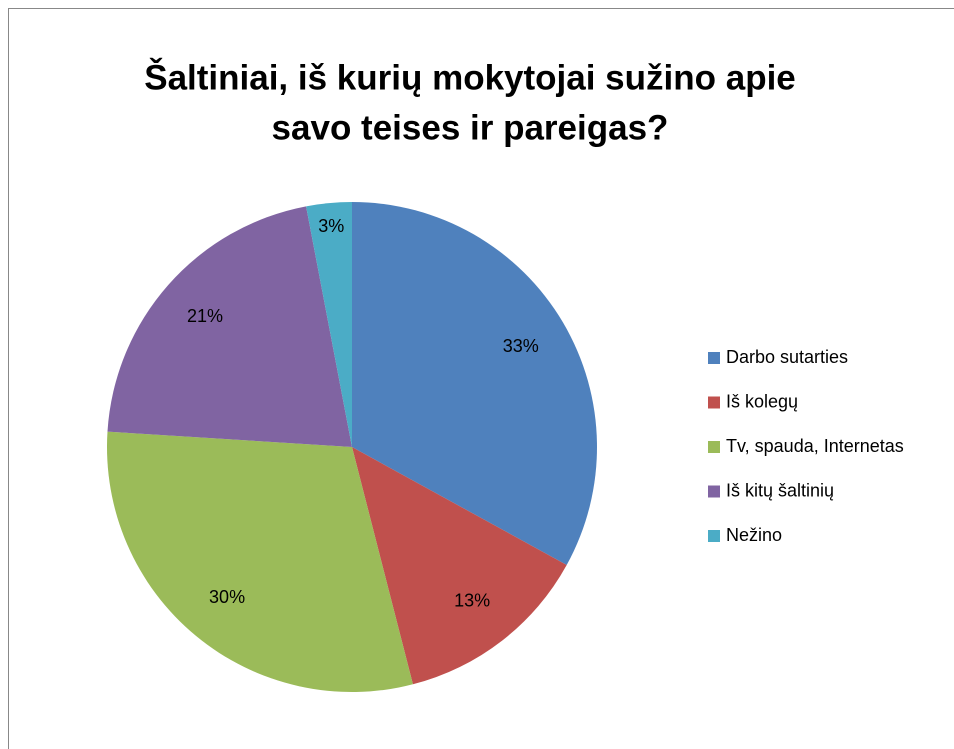  Describe the element at coordinates (762, 401) in the screenshot. I see `legend-label: Iš kolegų` at that location.